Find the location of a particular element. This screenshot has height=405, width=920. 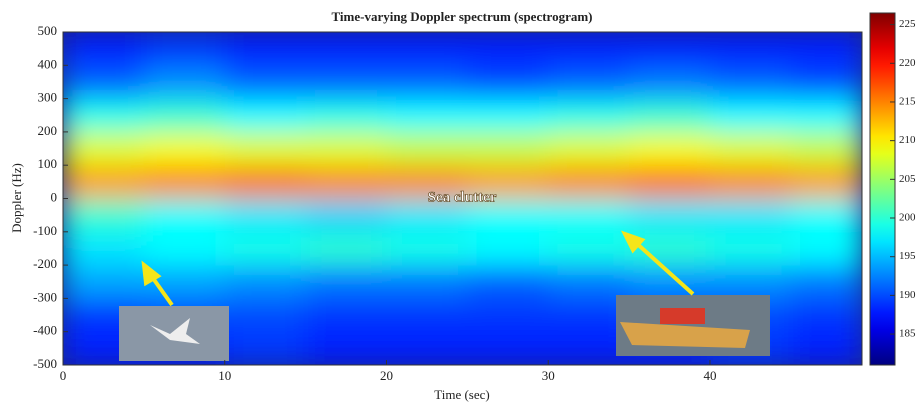

x-tick-label: 20 is located at coordinates (386, 375).